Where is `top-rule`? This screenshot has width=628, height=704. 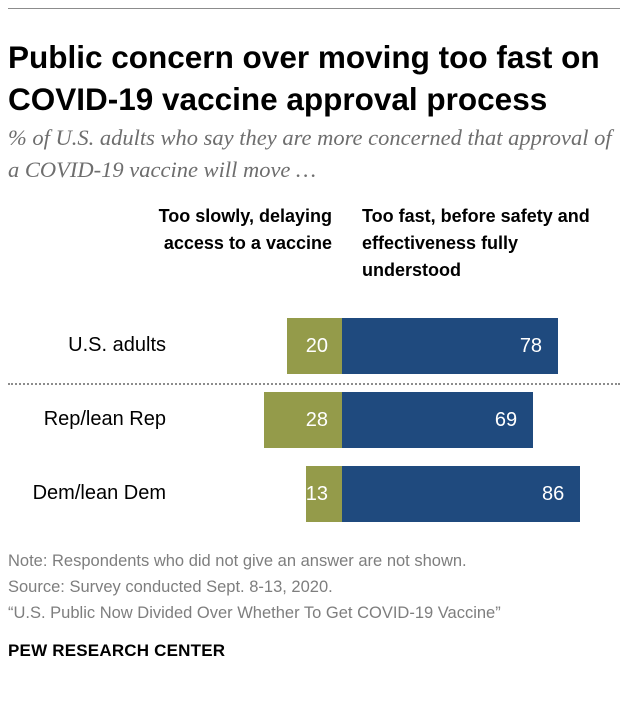 top-rule is located at coordinates (314, 8).